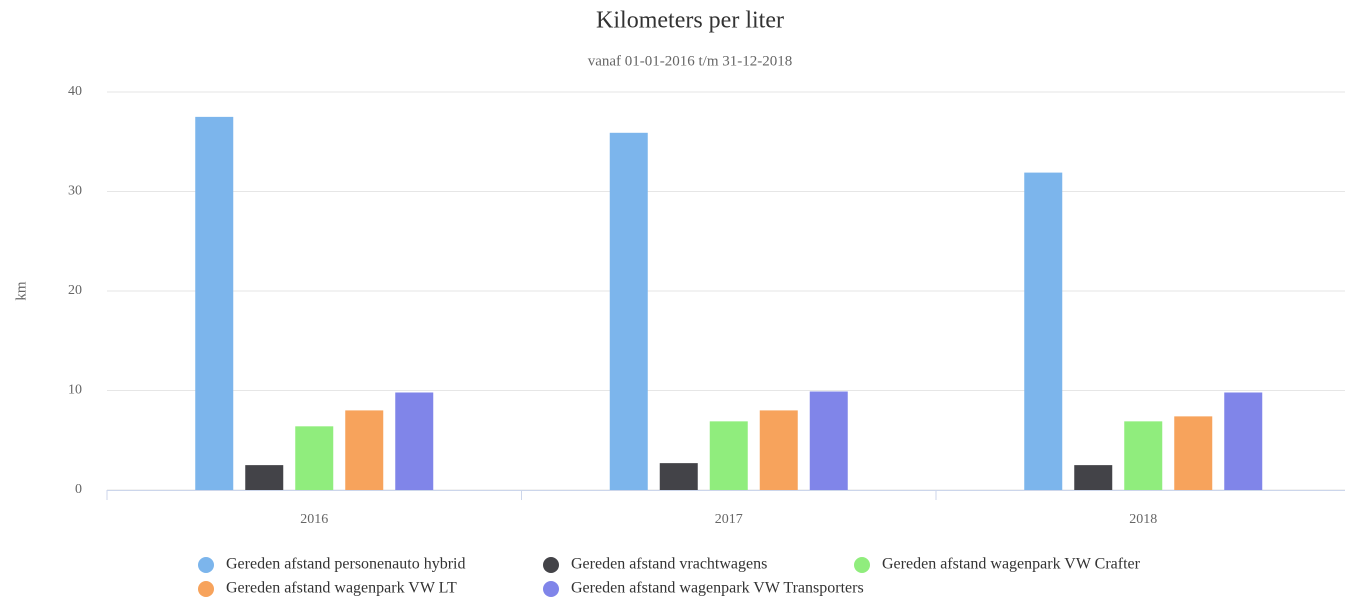 The image size is (1345, 603). What do you see at coordinates (669, 564) in the screenshot?
I see `legend-label: Gereden afstand vrachtwagens` at bounding box center [669, 564].